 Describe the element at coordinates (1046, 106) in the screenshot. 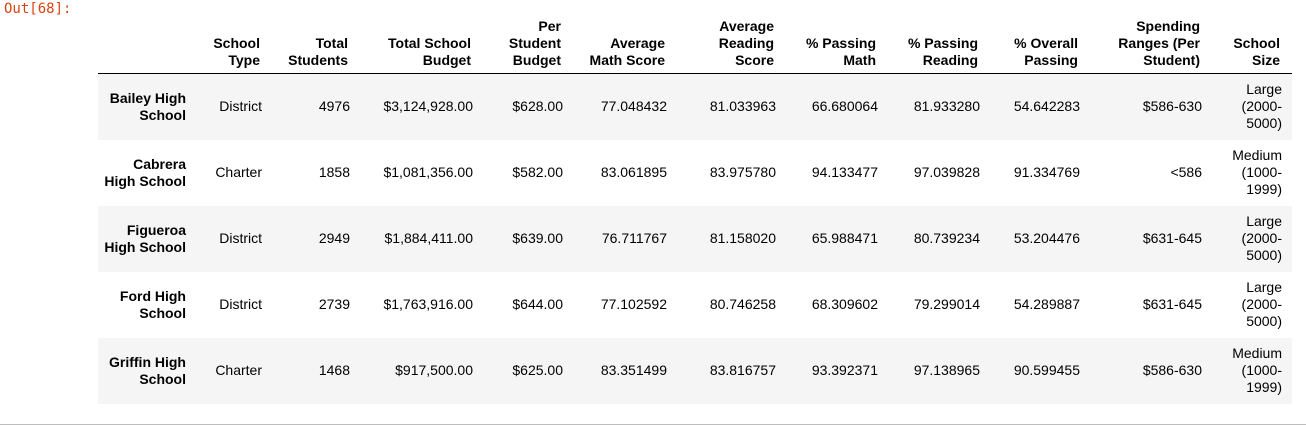

I see `table-cell: 54.642283` at that location.